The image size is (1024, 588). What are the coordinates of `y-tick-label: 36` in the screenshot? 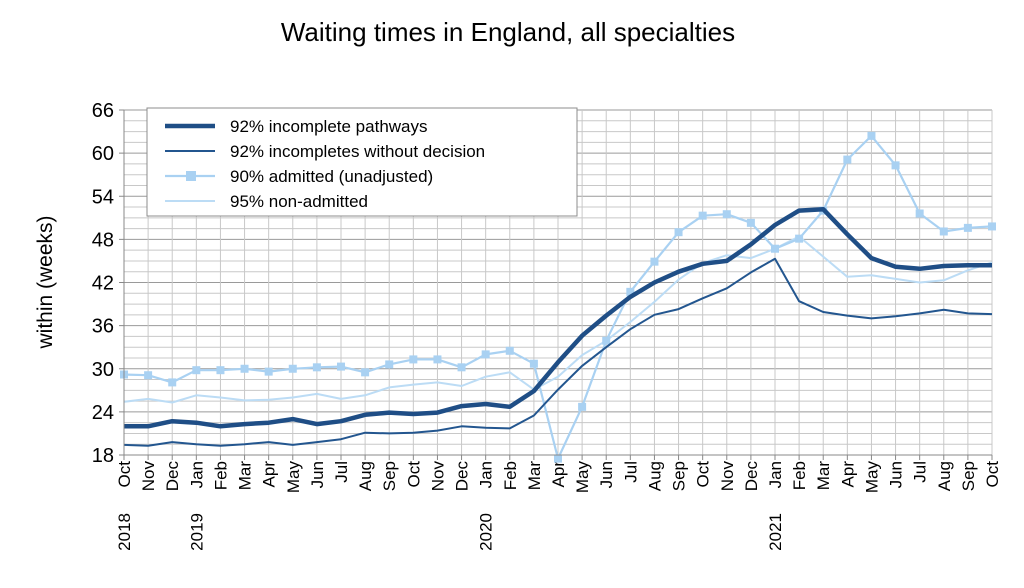 It's located at (103, 327).